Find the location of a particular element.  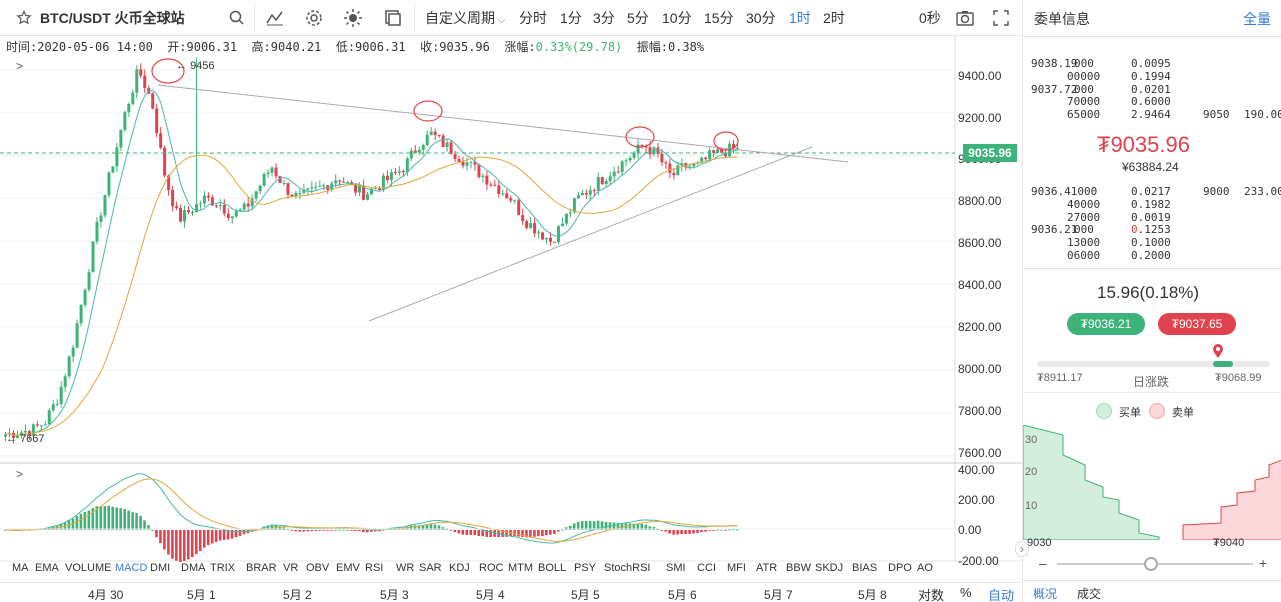

custom-period-label: 自定义周期 is located at coordinates (460, 18).